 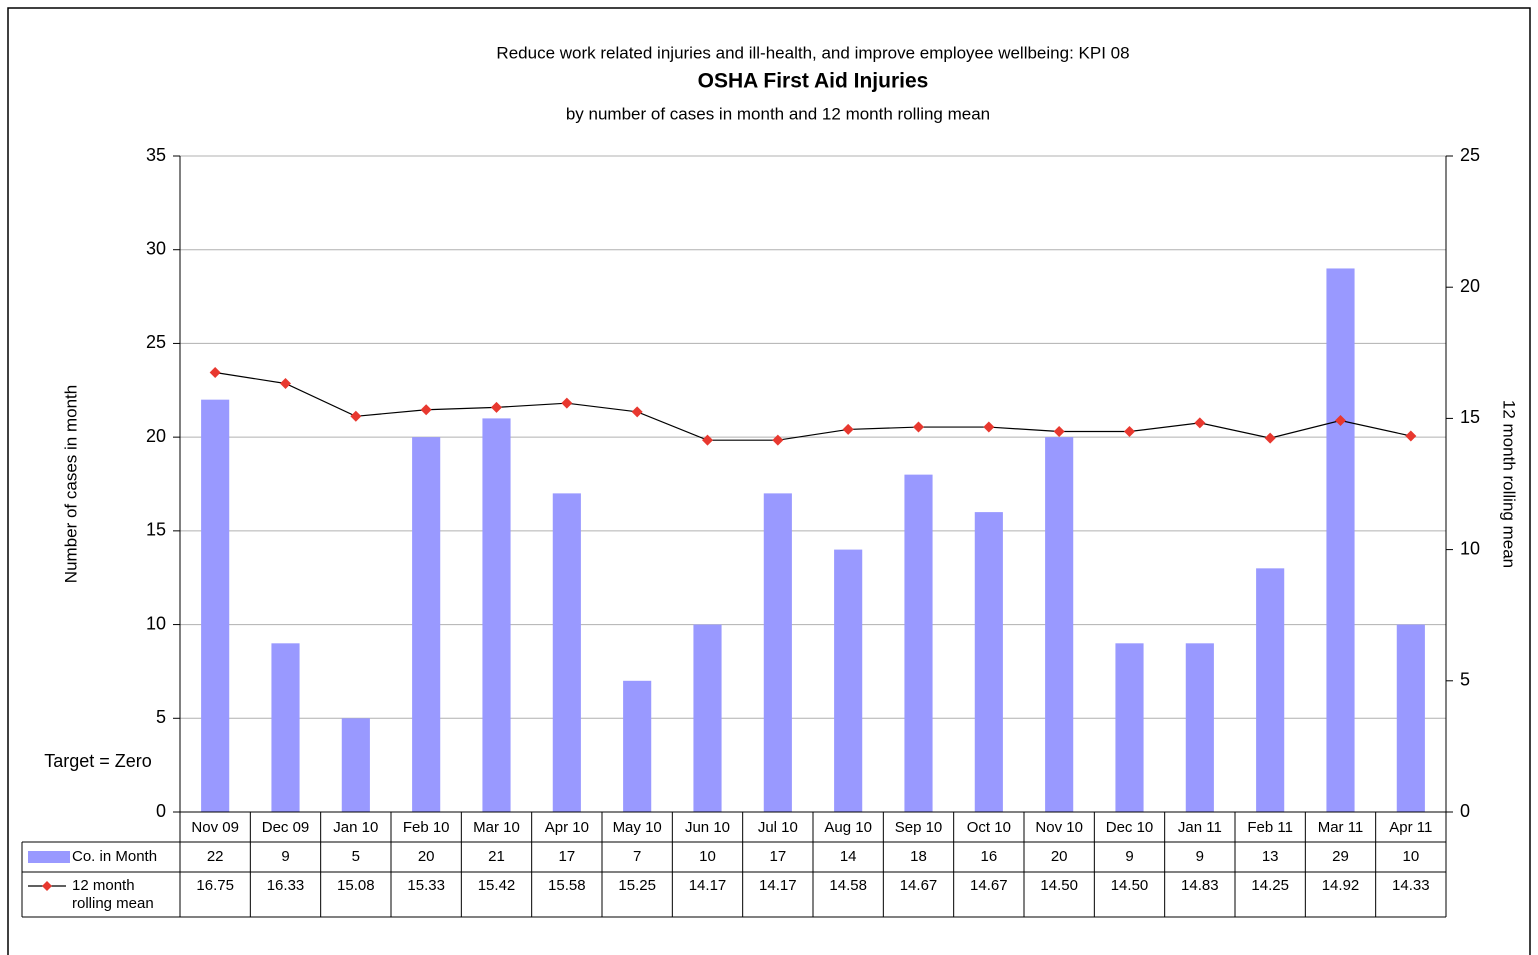 What do you see at coordinates (1411, 885) in the screenshot?
I see `table-value: 14.33` at bounding box center [1411, 885].